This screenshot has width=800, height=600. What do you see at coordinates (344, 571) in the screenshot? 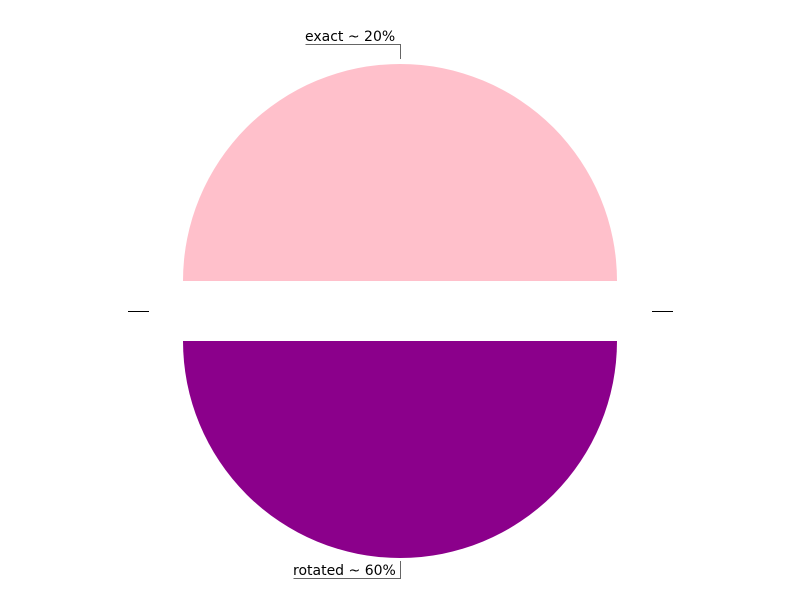
I see `label-rotated: rotated ~ 60%` at bounding box center [344, 571].